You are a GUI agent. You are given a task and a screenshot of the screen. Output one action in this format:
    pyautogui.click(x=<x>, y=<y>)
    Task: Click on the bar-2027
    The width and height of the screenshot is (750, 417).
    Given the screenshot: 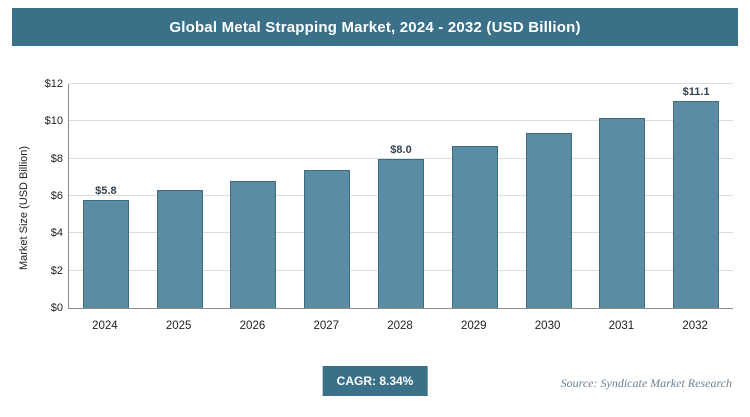 What is the action you would take?
    pyautogui.click(x=327, y=238)
    